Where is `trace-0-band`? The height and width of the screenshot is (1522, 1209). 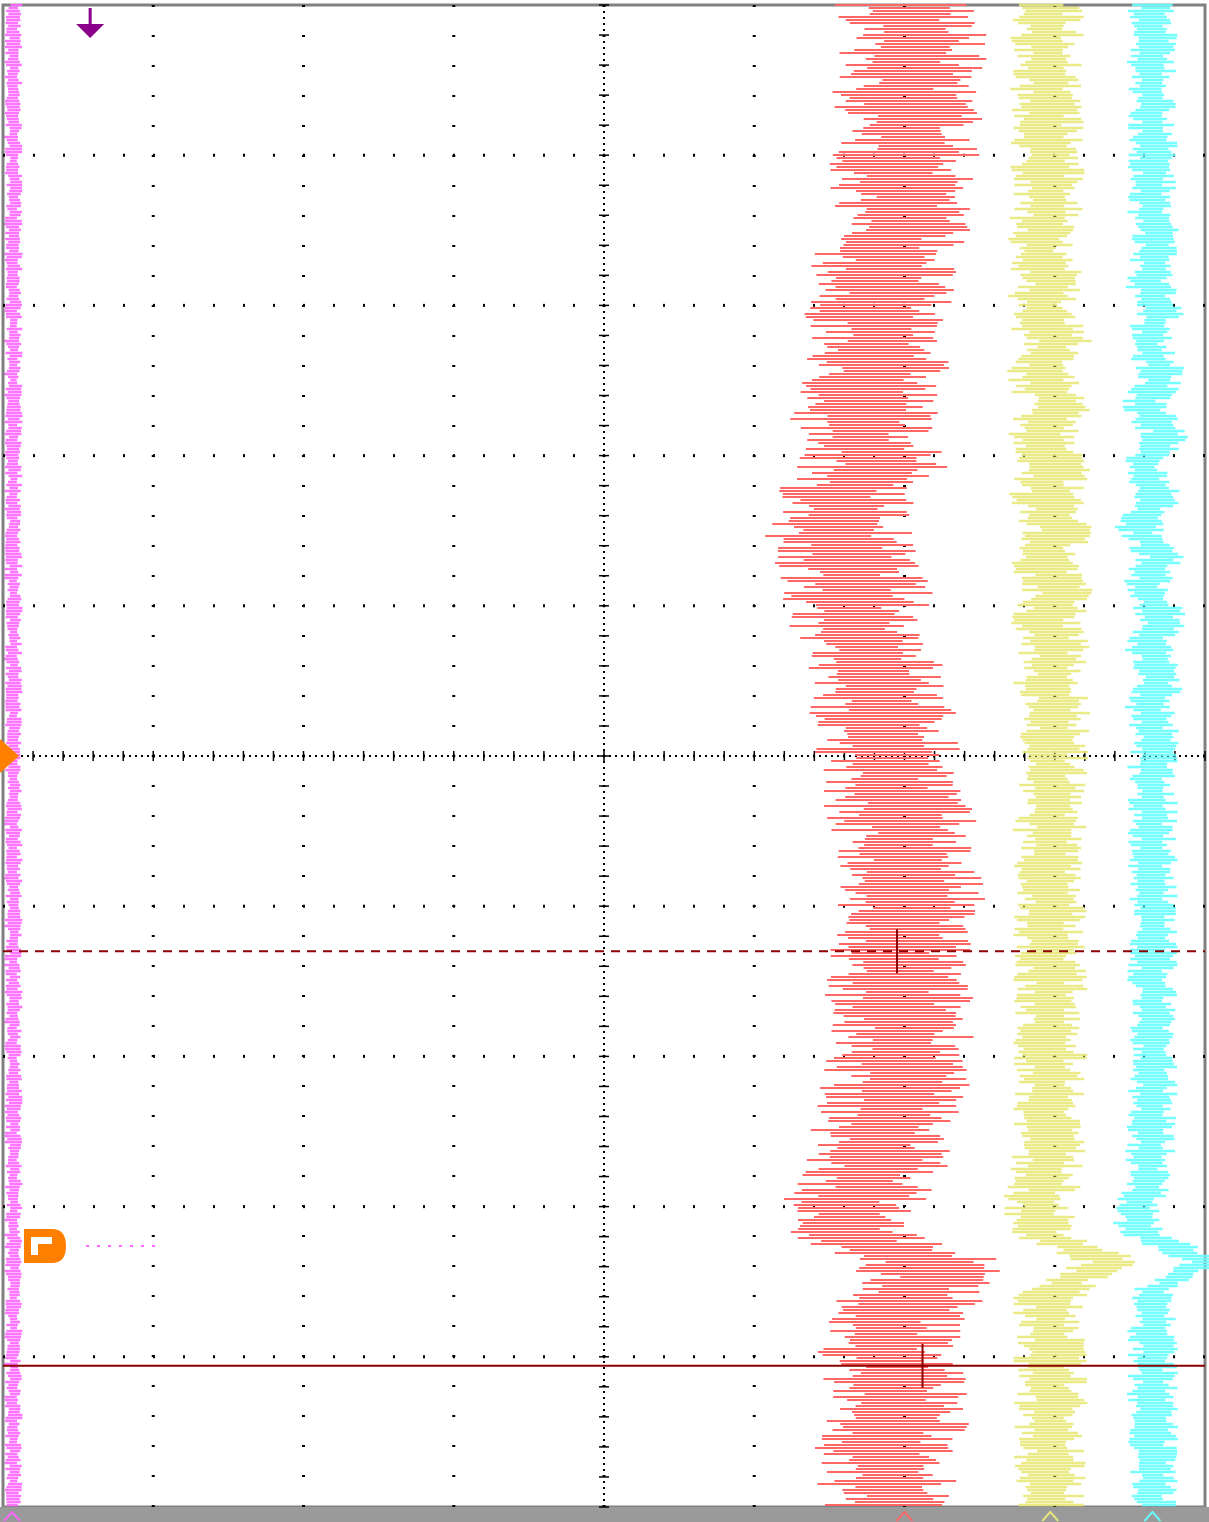 trace-0-band is located at coordinates (13, 755).